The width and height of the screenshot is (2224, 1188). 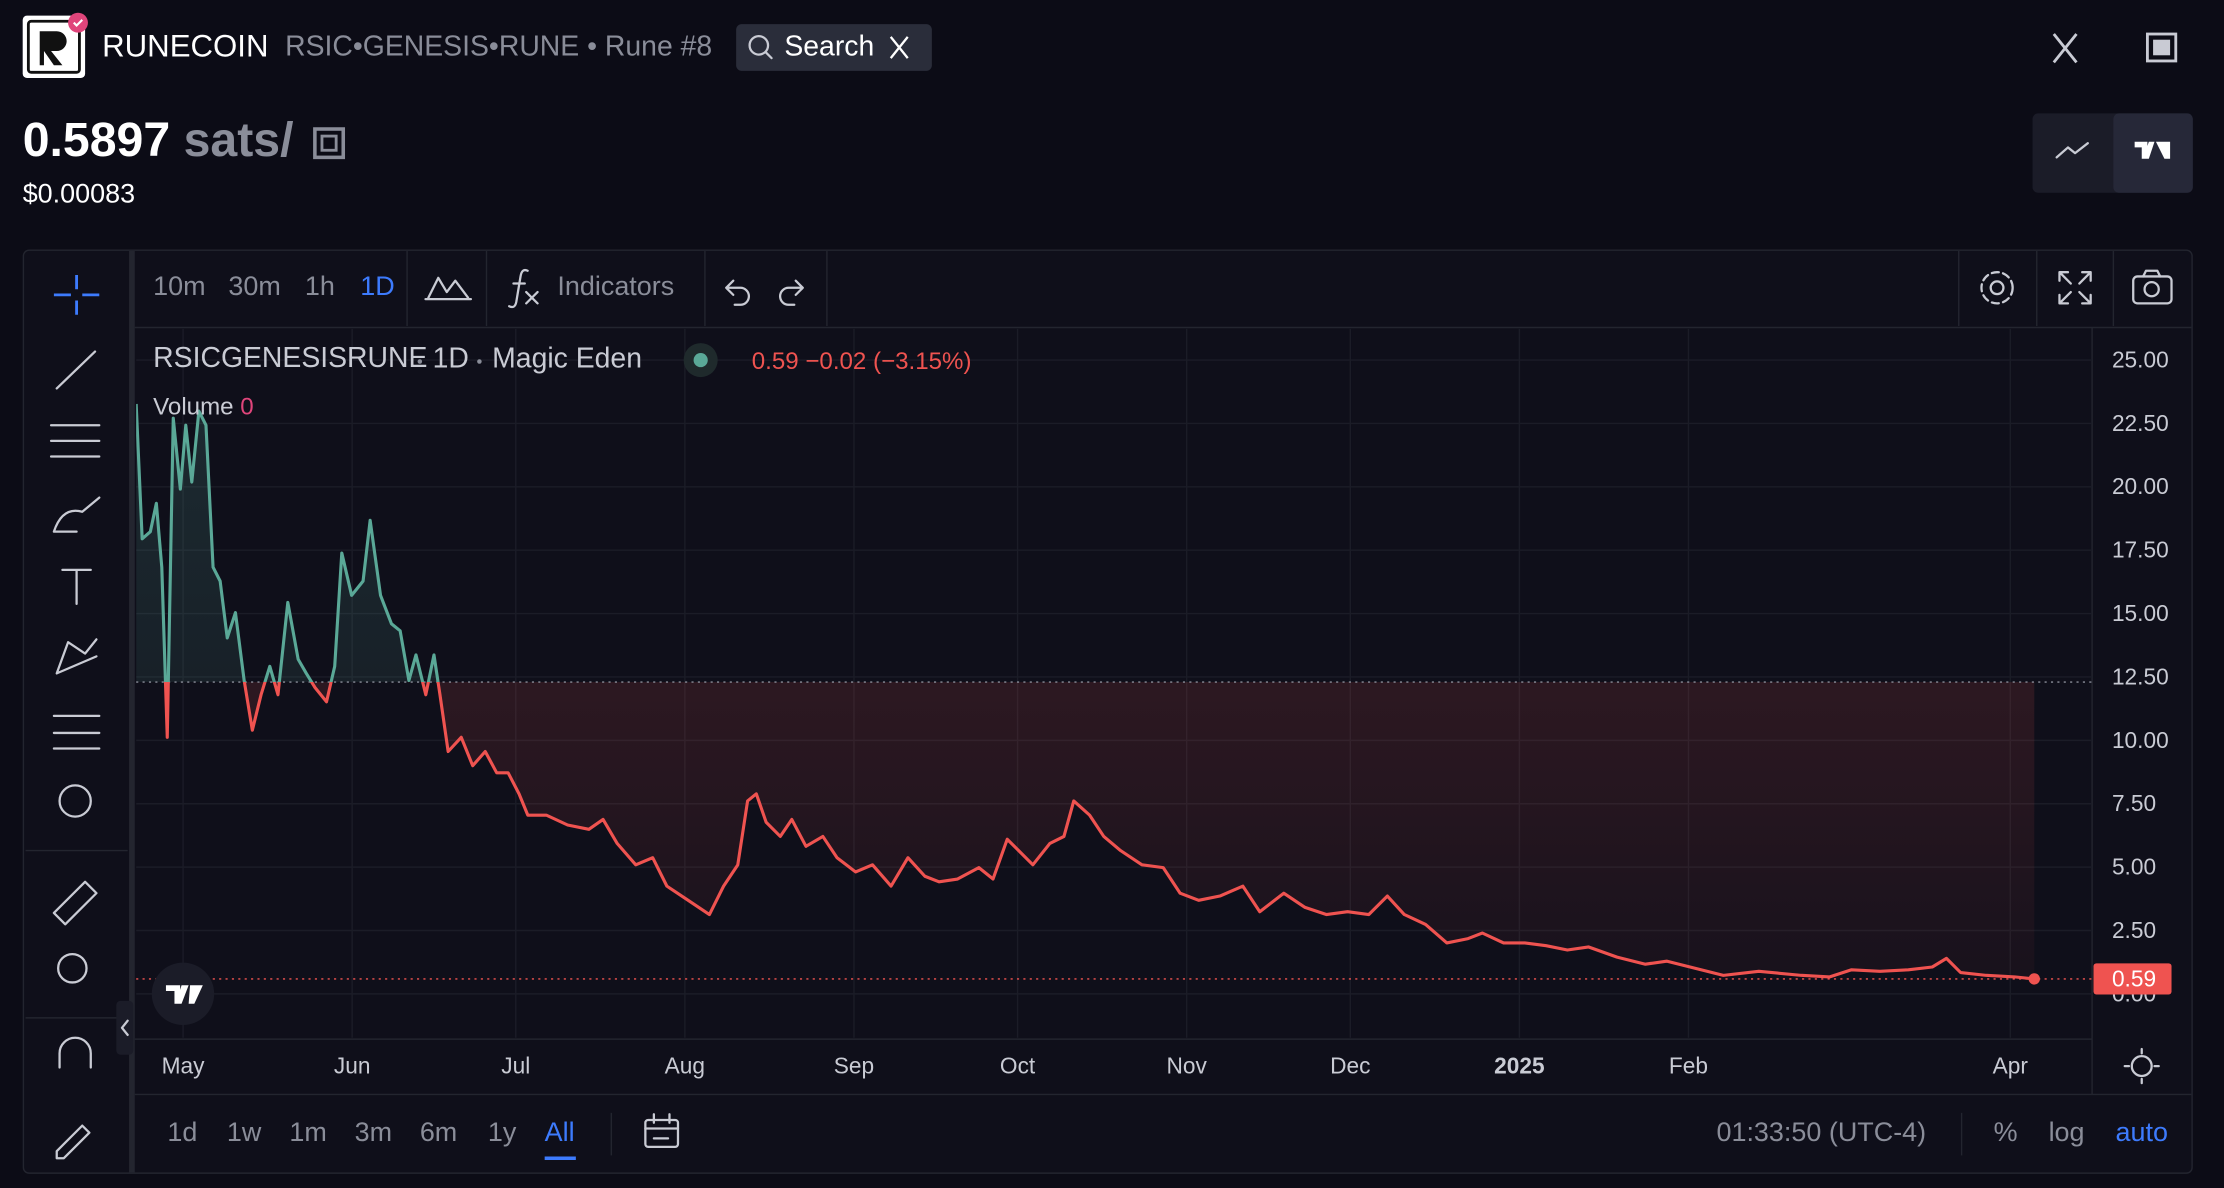 What do you see at coordinates (1519, 1065) in the screenshot?
I see `x-tick-label: 2025` at bounding box center [1519, 1065].